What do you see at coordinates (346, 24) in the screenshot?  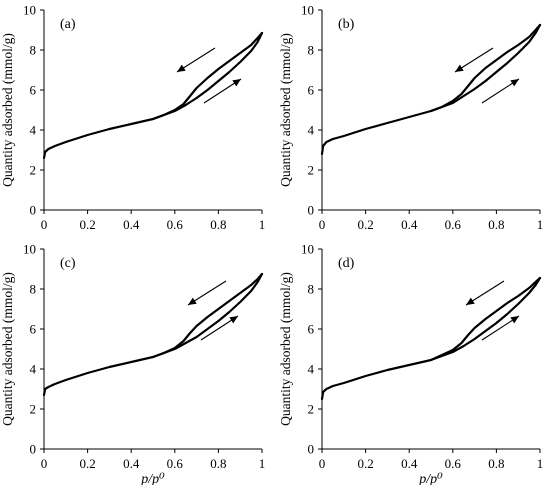 I see `panel-label: (b)` at bounding box center [346, 24].